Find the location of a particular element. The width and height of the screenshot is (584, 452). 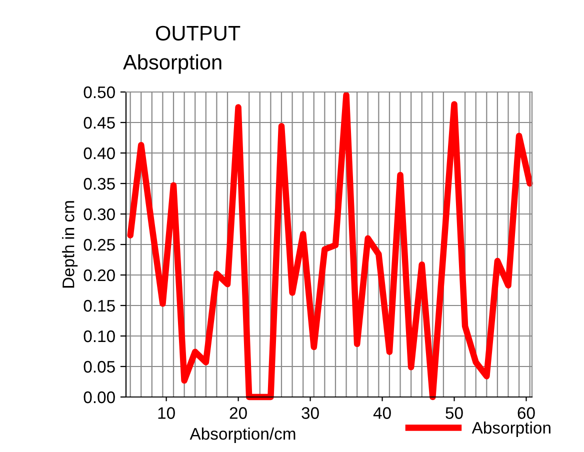

chart-subtitle: Absorption is located at coordinates (172, 64).